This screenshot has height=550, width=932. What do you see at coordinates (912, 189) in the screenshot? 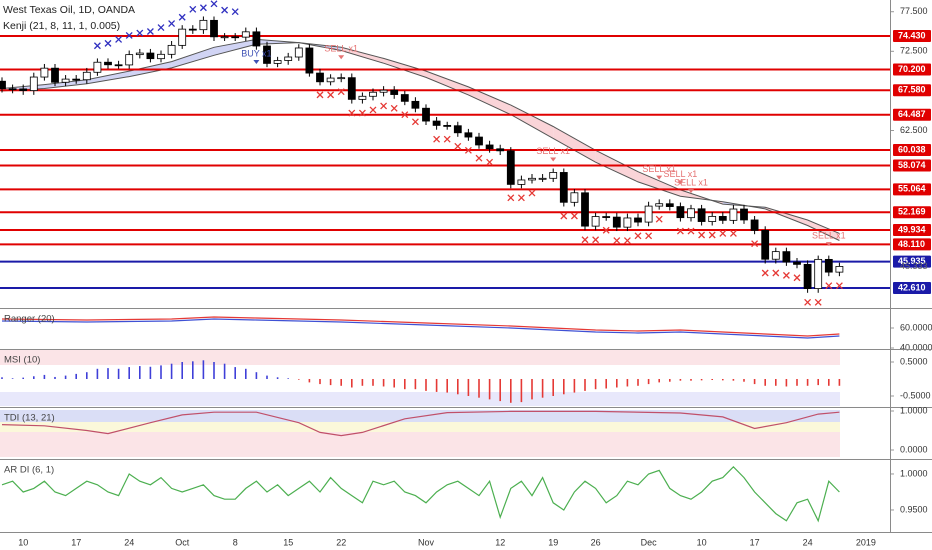
I see `level-label: 55.064` at bounding box center [912, 189].